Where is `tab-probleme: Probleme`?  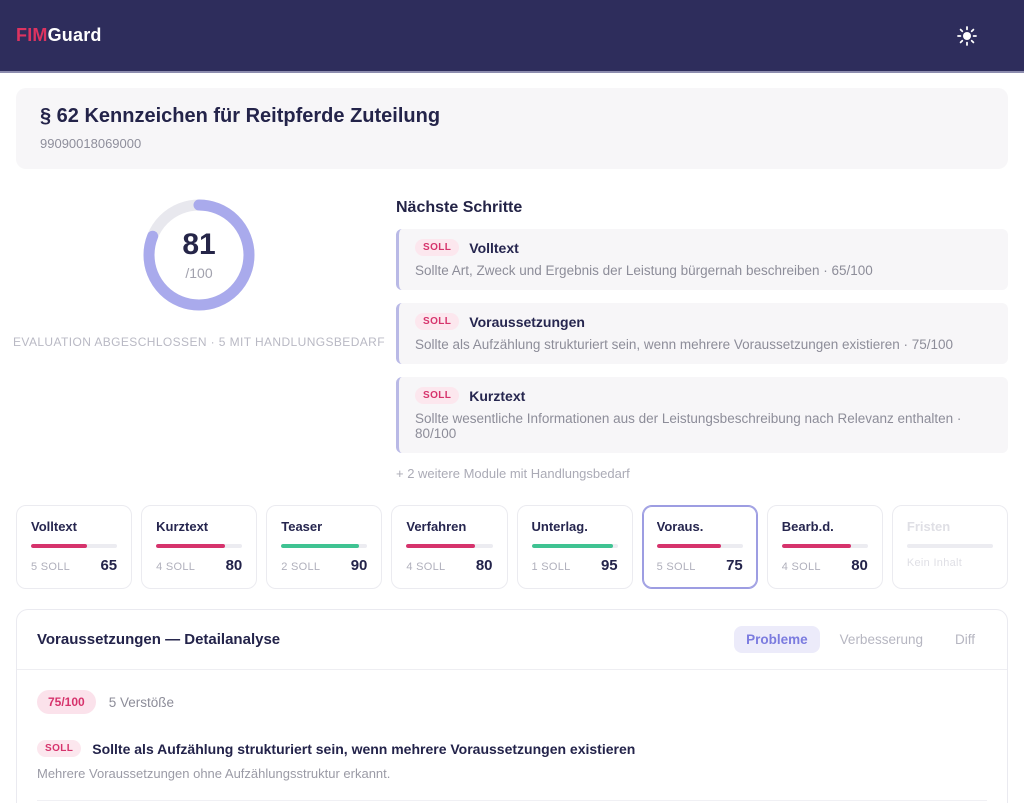 tab-probleme: Probleme is located at coordinates (777, 639).